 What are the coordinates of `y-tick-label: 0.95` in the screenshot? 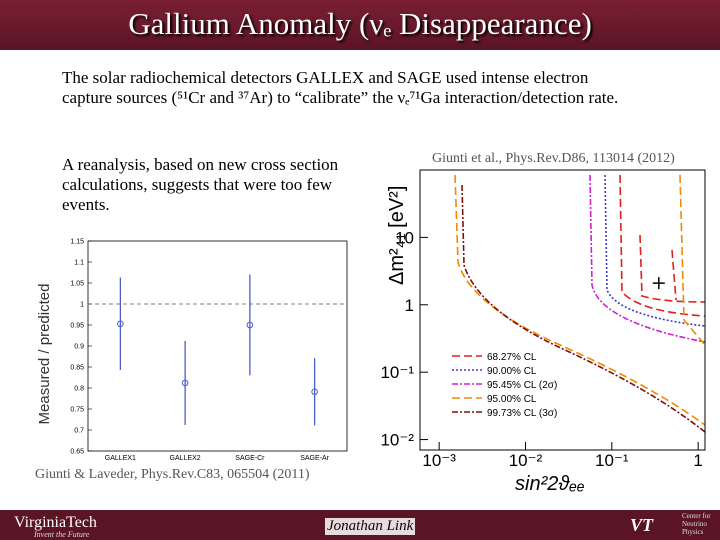 It's located at (77, 326).